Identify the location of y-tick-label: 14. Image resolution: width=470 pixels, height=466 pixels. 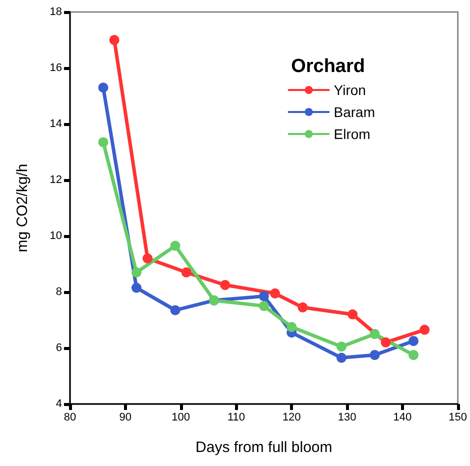
(56, 124).